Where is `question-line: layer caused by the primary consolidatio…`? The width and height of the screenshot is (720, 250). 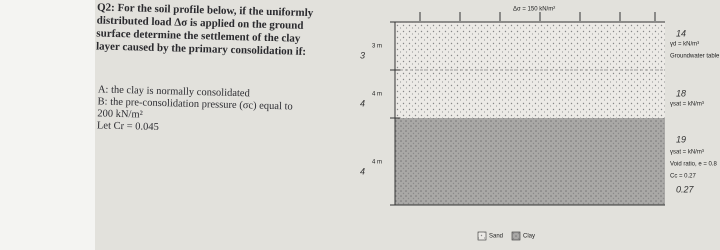 question-line: layer caused by the primary consolidatio… is located at coordinates (201, 48).